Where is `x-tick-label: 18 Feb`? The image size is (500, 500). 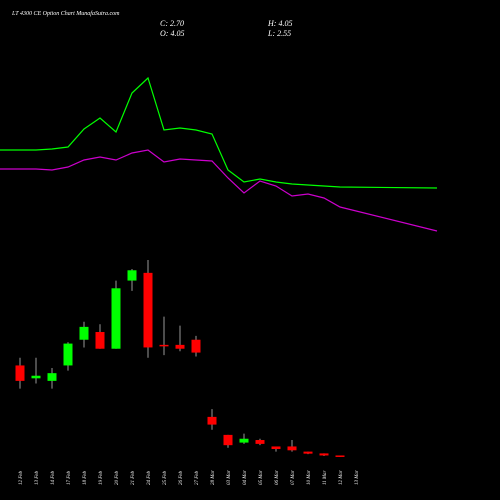 x-tick-label: 18 Feb is located at coordinates (85, 477).